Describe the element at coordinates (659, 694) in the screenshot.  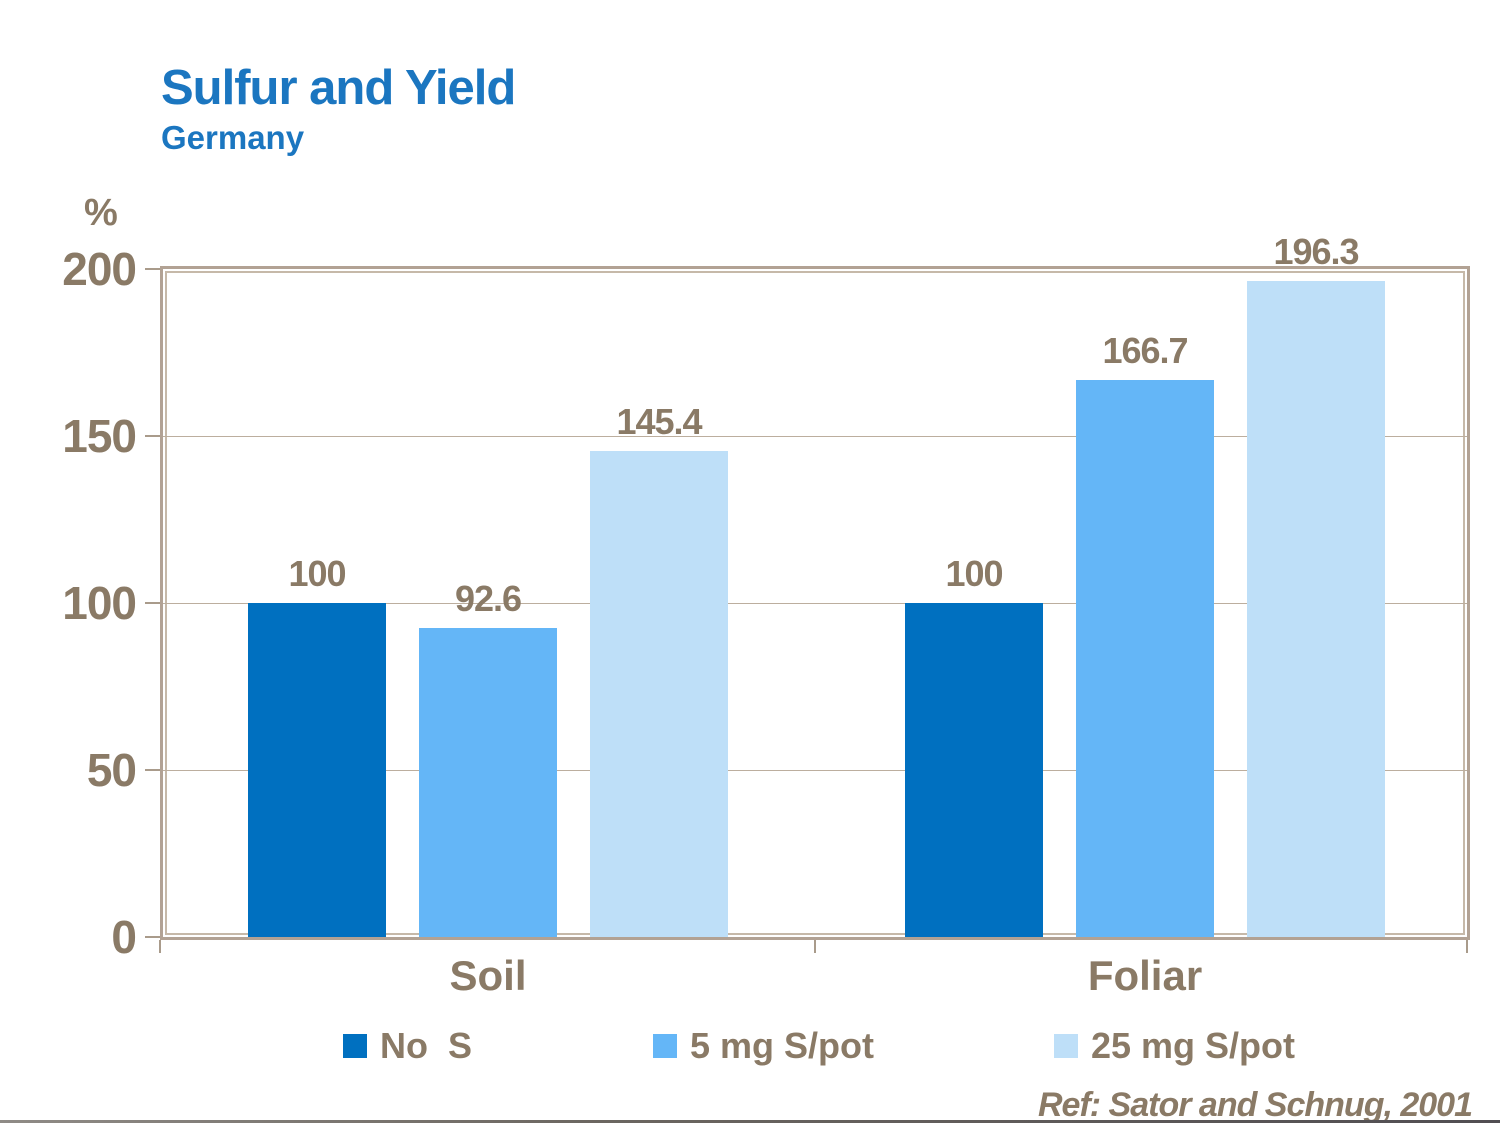
I see `bar-soil-series2` at that location.